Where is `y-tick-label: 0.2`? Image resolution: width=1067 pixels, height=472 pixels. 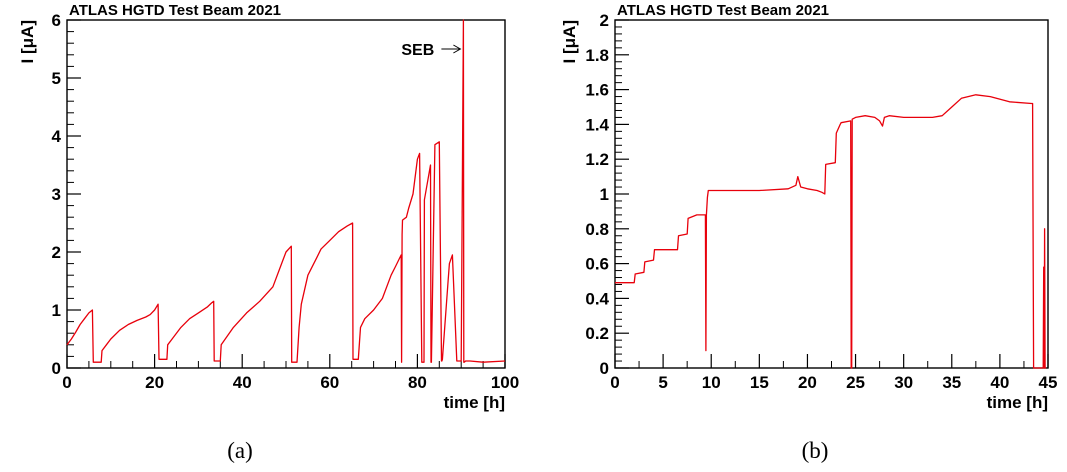 y-tick-label: 0.2 is located at coordinates (597, 333).